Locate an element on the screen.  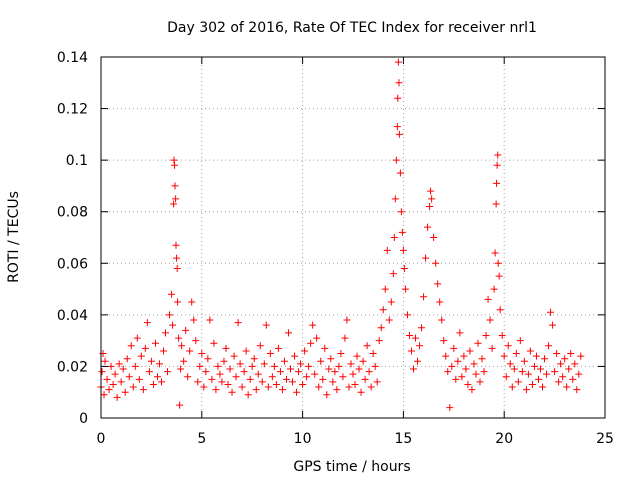
x-tick-label: 10 is located at coordinates (303, 439).